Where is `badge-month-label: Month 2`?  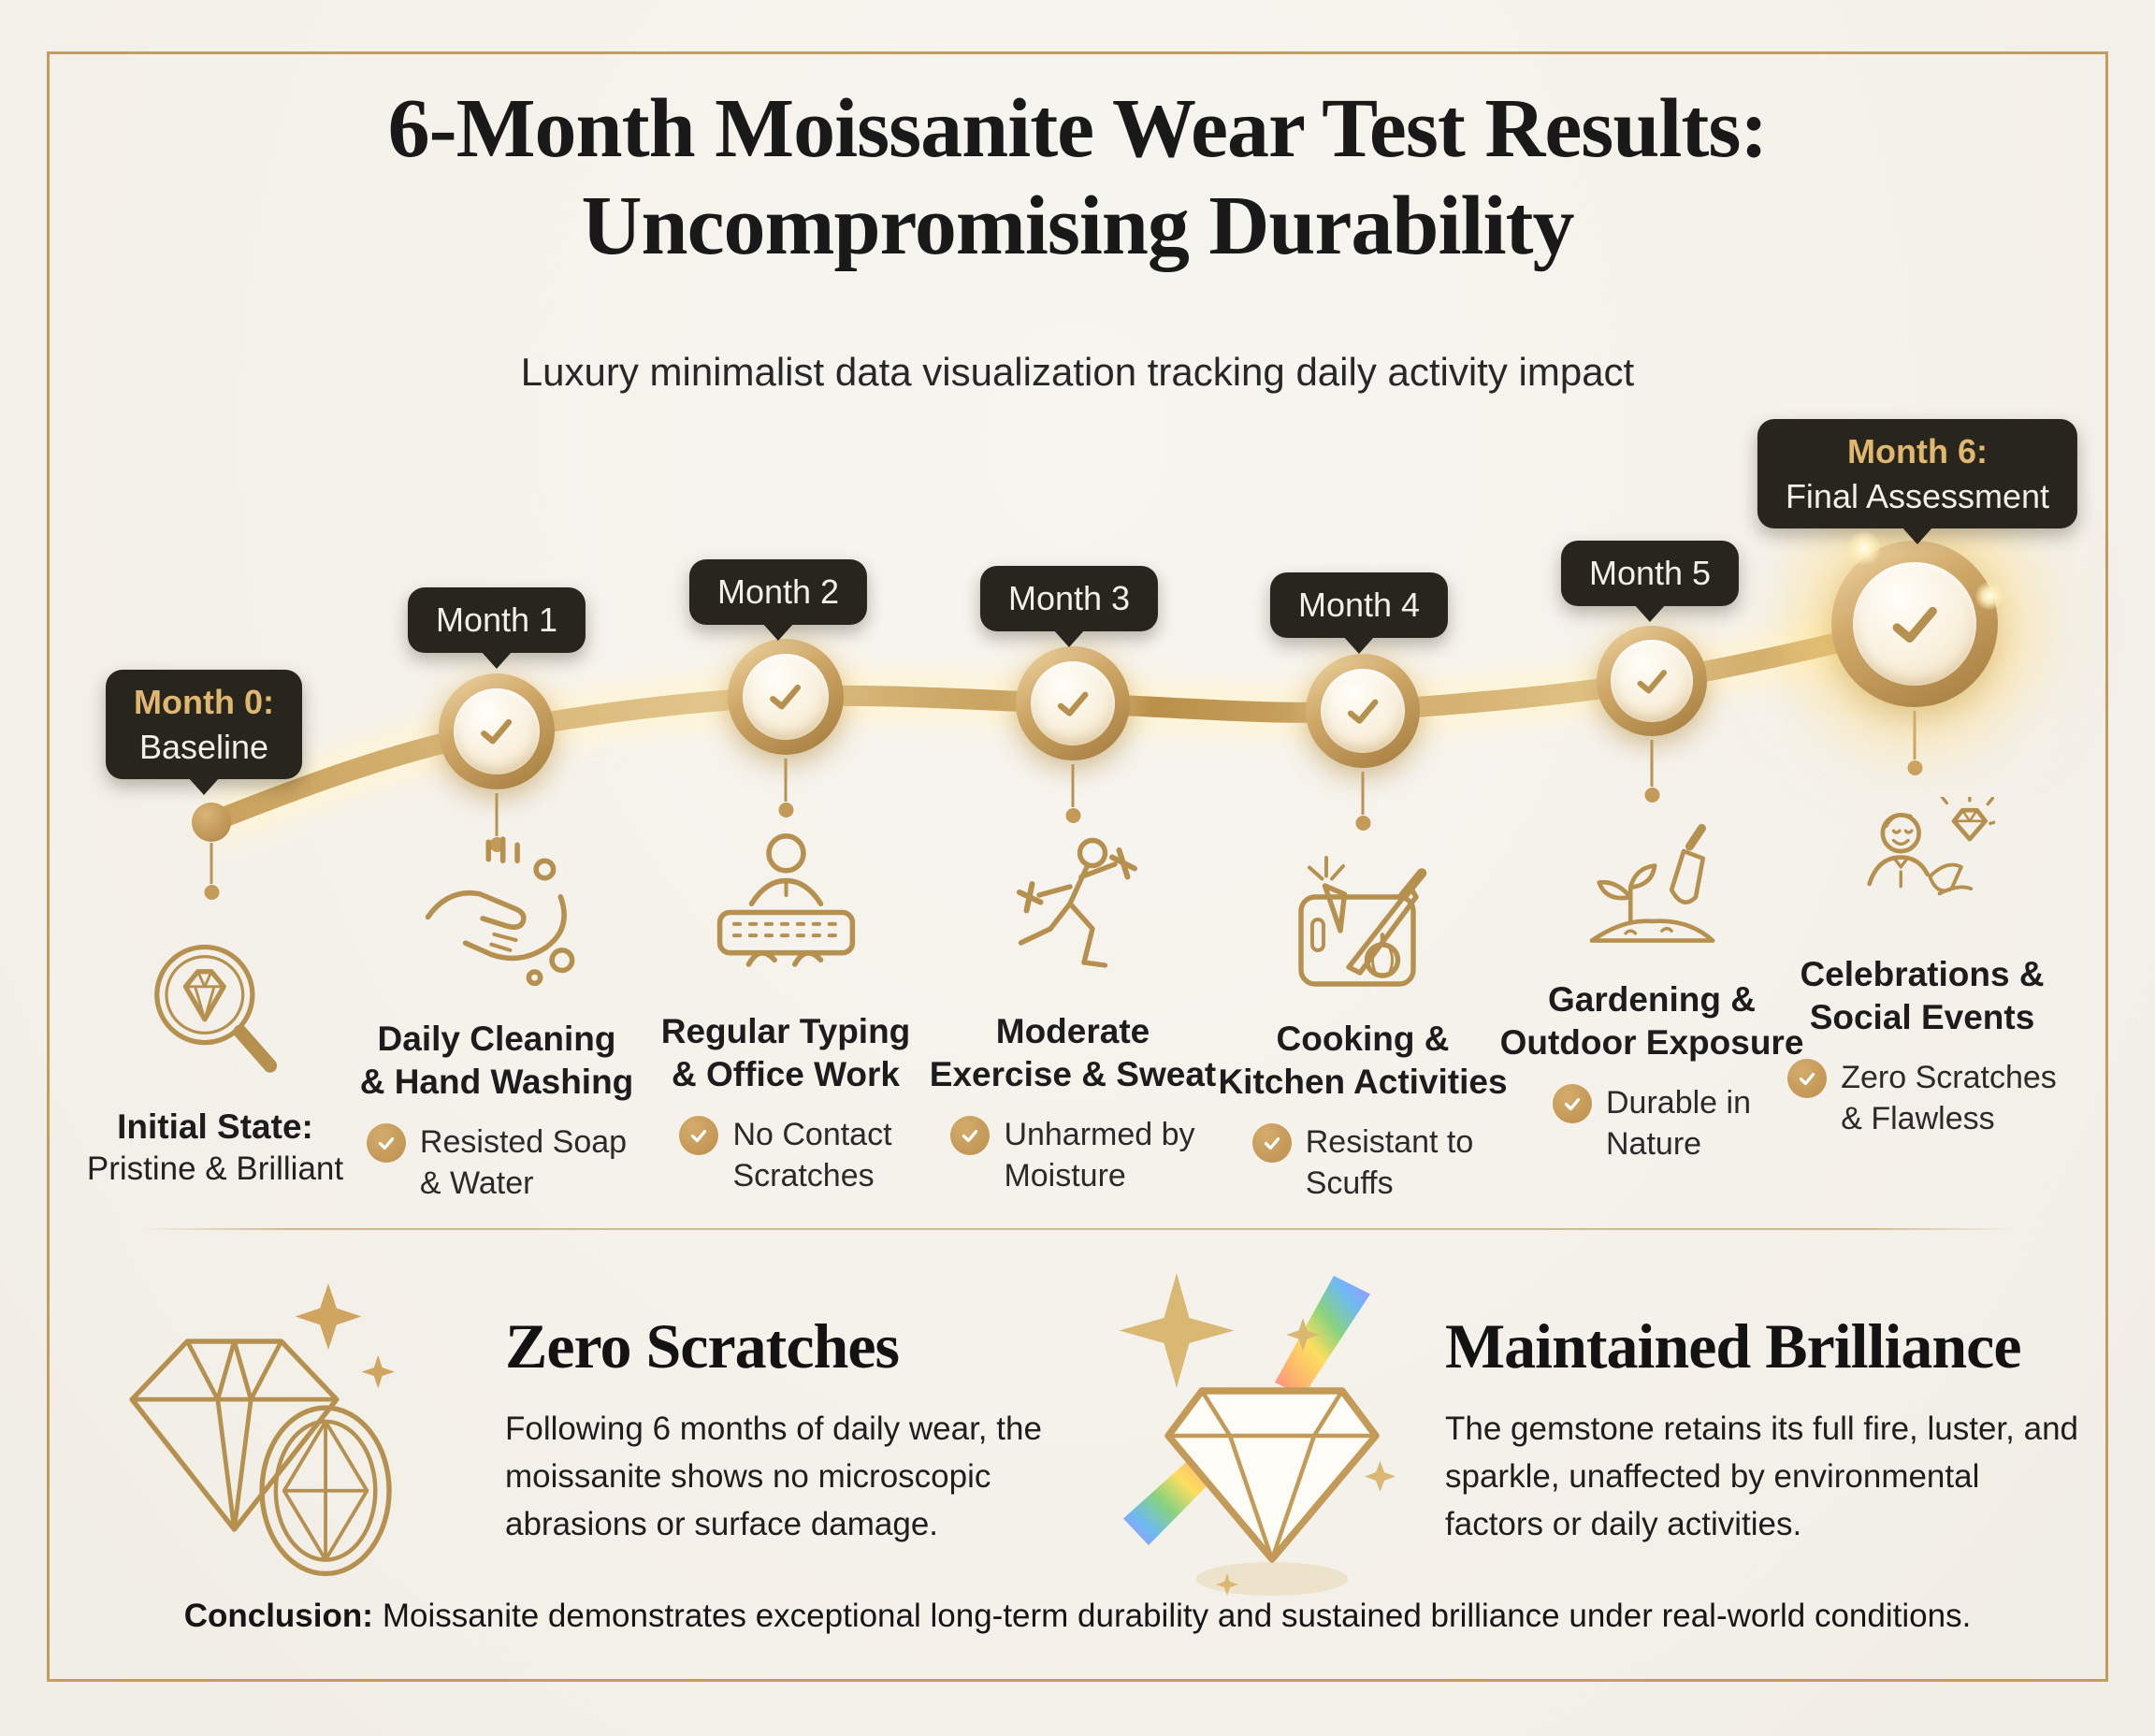
badge-month-label: Month 2 is located at coordinates (778, 591).